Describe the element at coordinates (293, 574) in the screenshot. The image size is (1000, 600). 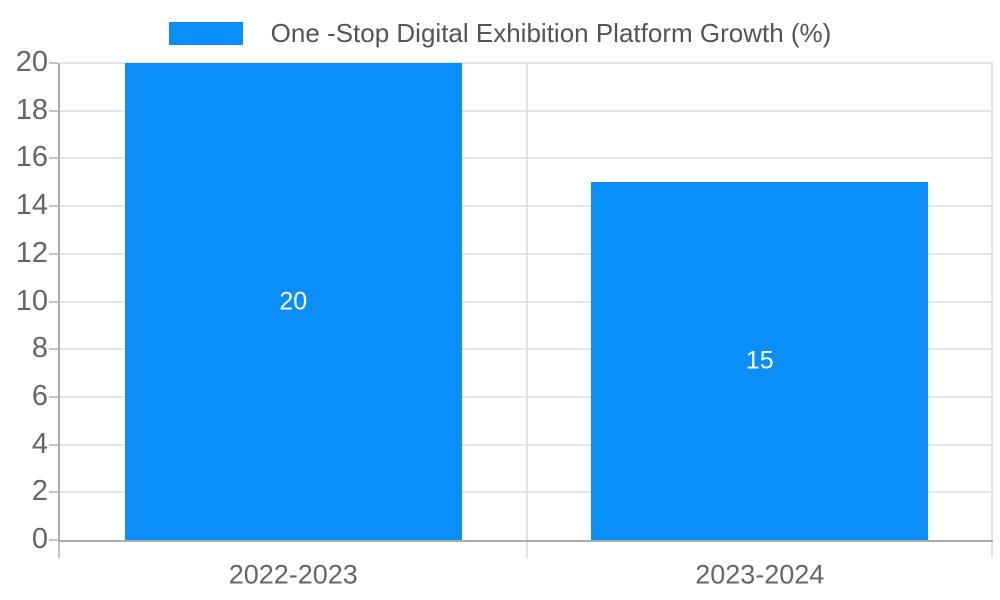
I see `x-axis-label: 2022-2023` at that location.